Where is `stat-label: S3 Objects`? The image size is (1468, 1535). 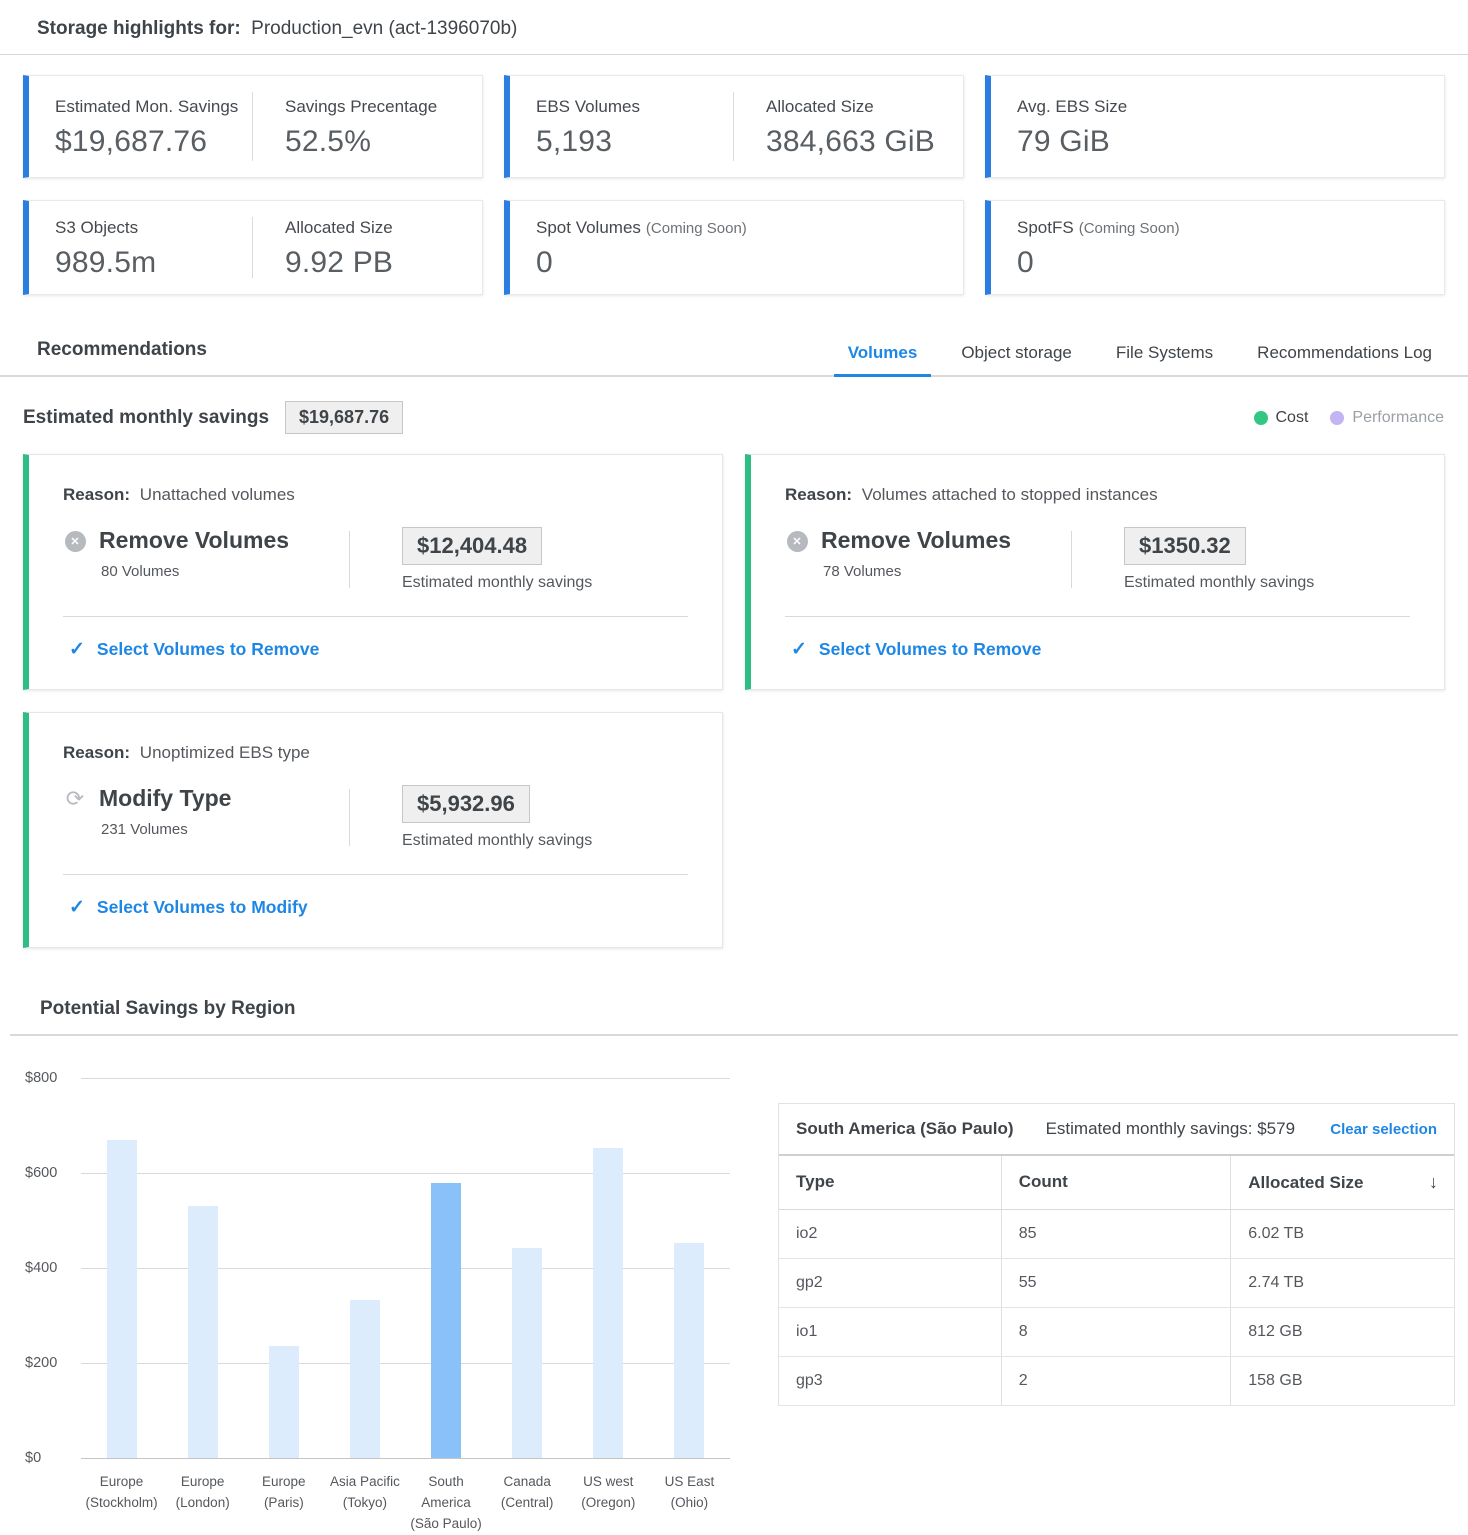
stat-label: S3 Objects is located at coordinates (97, 227).